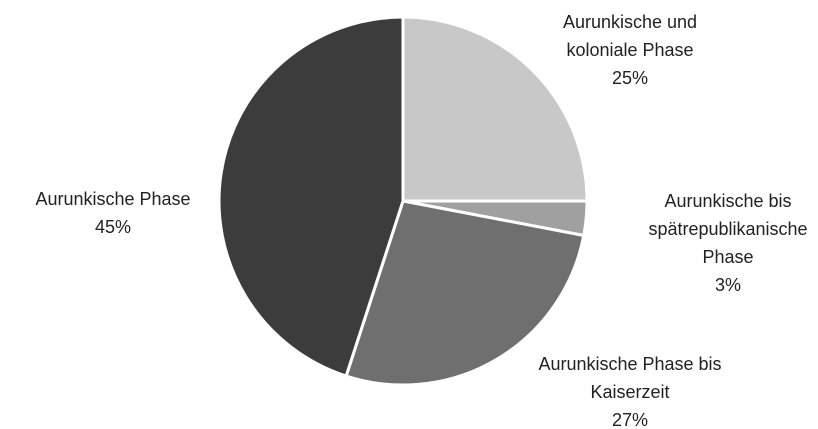 The width and height of the screenshot is (818, 429). Describe the element at coordinates (630, 78) in the screenshot. I see `value-label: 25%` at that location.